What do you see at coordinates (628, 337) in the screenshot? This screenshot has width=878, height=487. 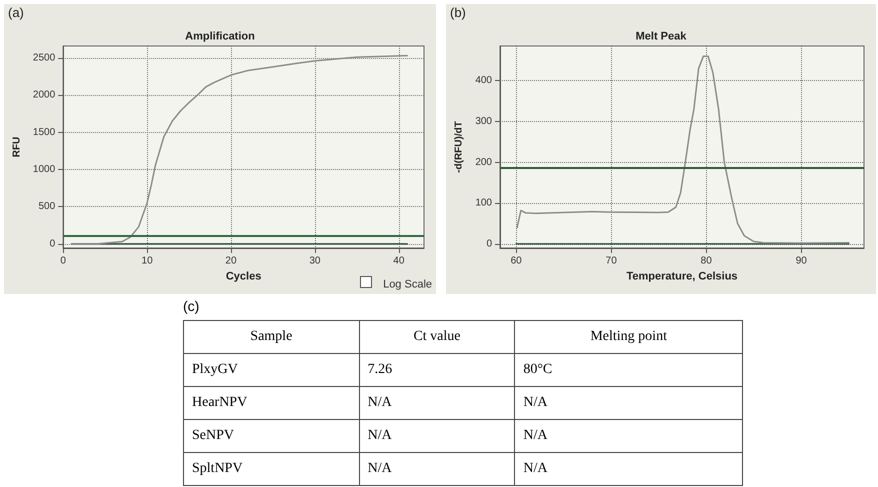 I see `category-label: Melting point` at bounding box center [628, 337].